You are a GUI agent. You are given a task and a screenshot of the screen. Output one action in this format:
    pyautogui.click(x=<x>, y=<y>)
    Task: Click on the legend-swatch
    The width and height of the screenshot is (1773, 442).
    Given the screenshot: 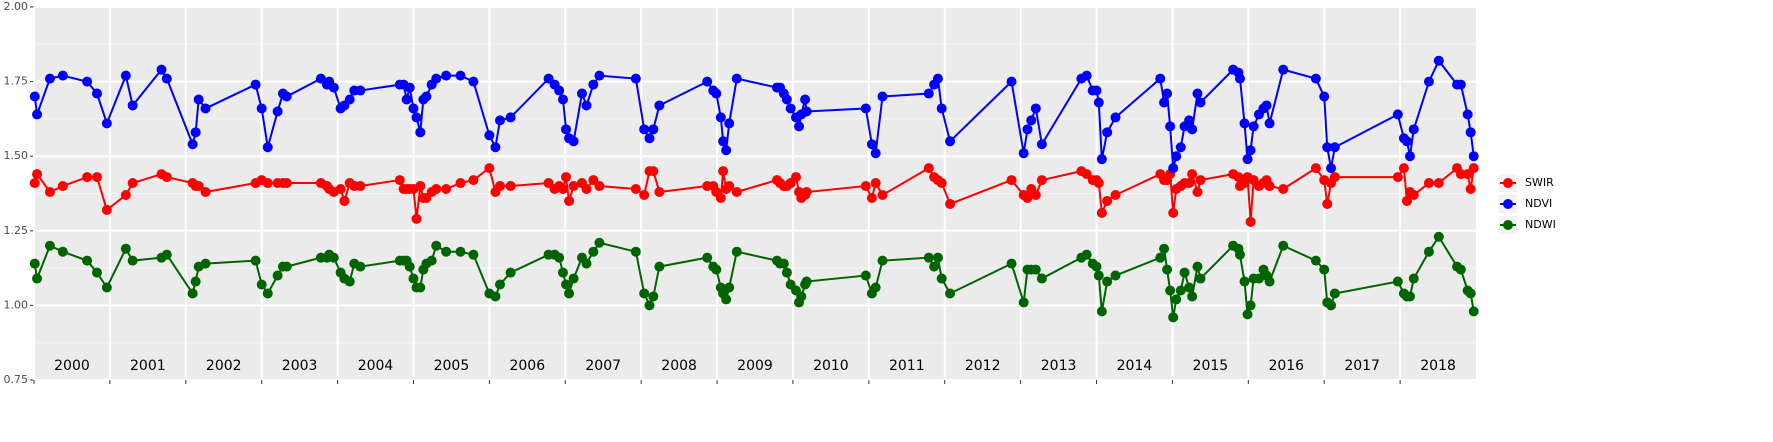 What is the action you would take?
    pyautogui.click(x=1508, y=204)
    